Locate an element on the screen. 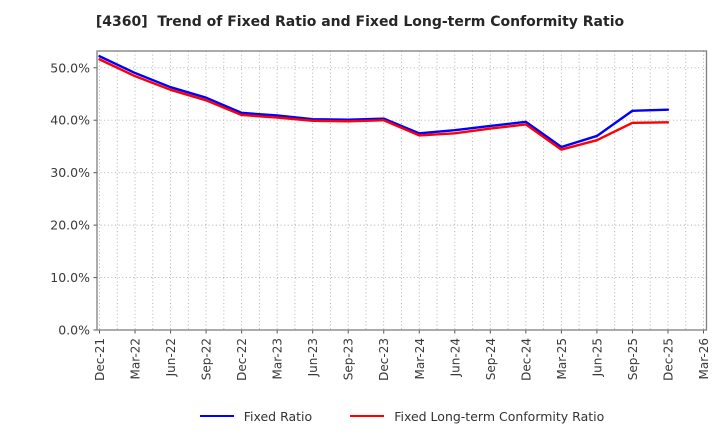  x-tick-label: Mar-24 is located at coordinates (420, 358).